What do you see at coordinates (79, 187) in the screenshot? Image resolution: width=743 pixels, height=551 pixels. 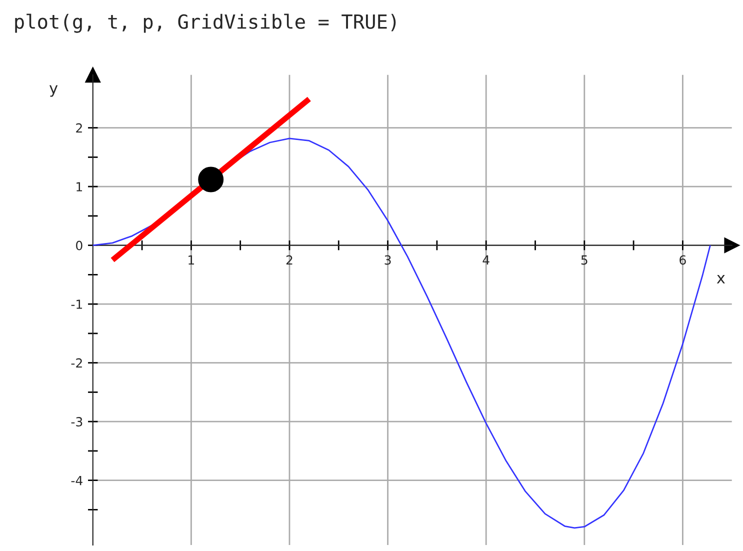 I see `y-tick-label: 1` at bounding box center [79, 187].